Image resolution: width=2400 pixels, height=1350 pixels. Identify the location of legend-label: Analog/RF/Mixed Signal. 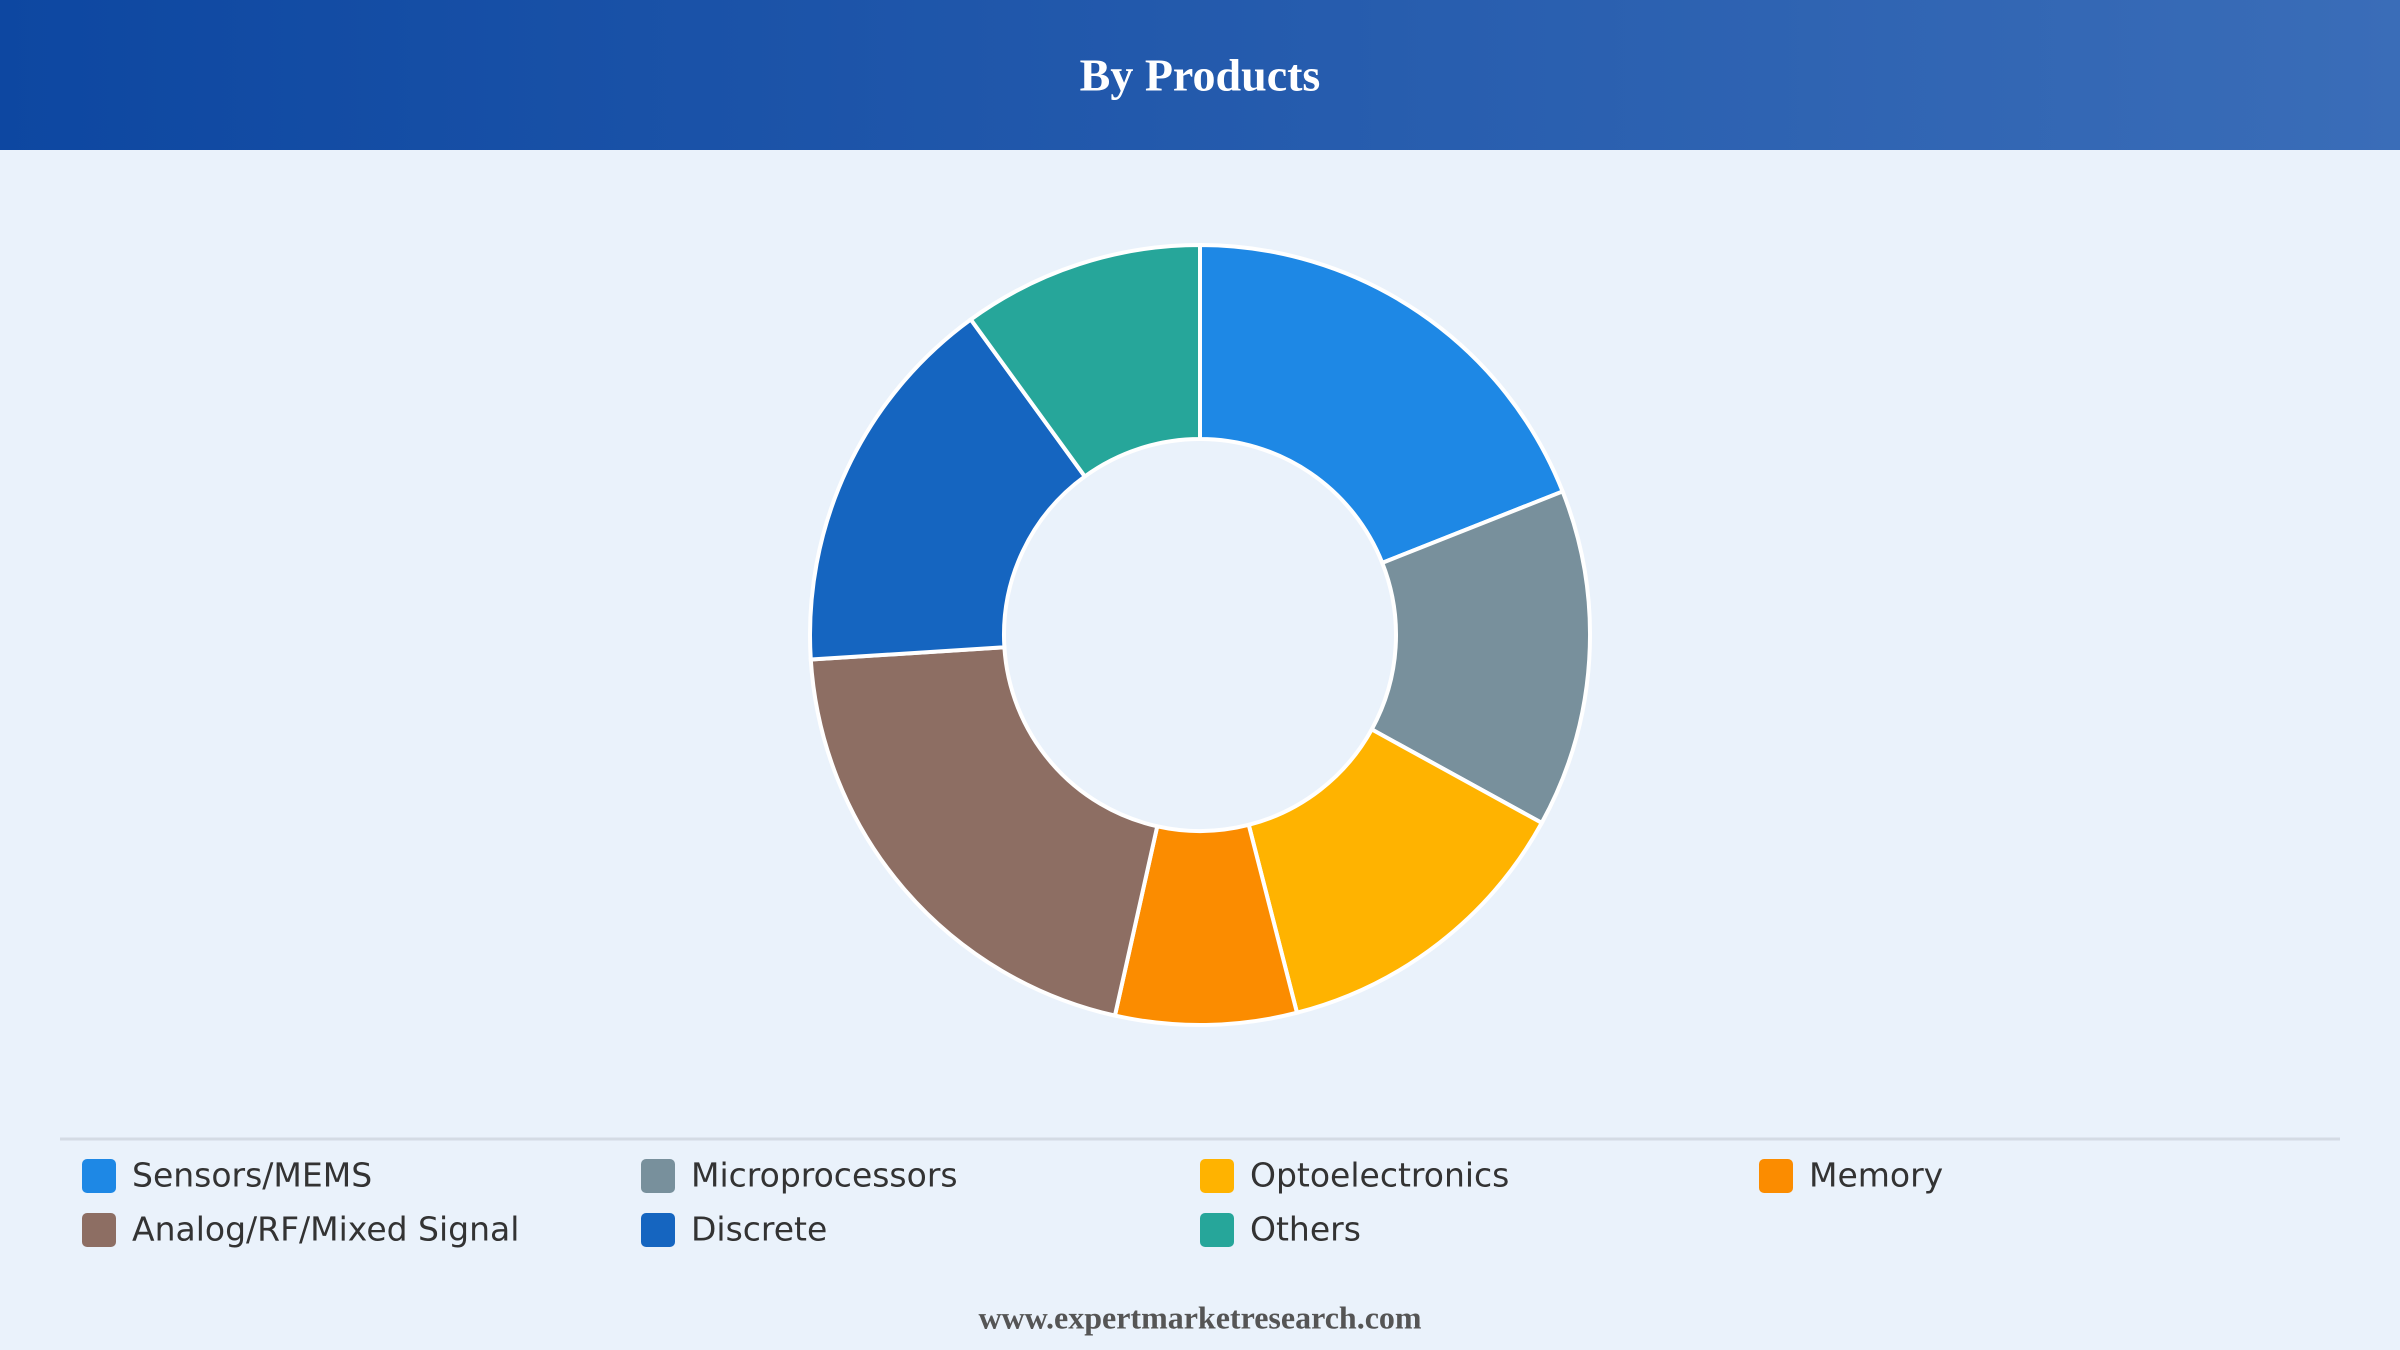
(325, 1229).